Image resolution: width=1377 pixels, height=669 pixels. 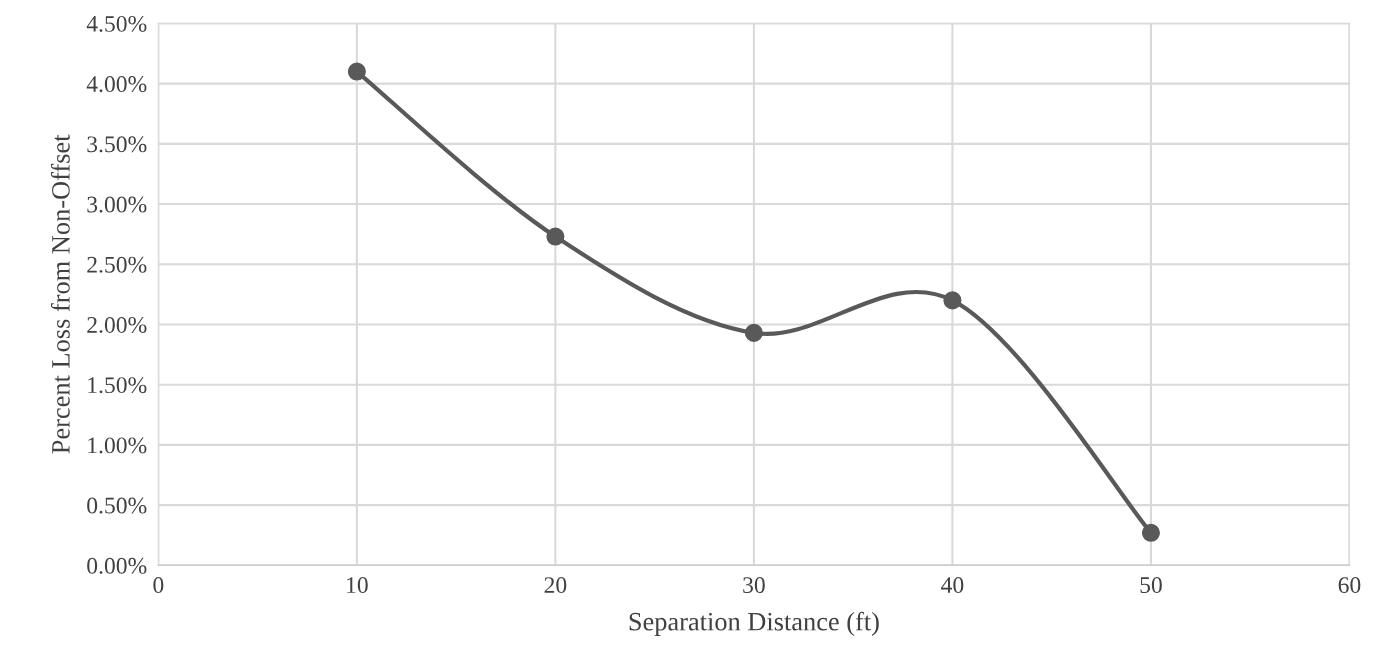 I want to click on x-tick-label: 30, so click(x=754, y=585).